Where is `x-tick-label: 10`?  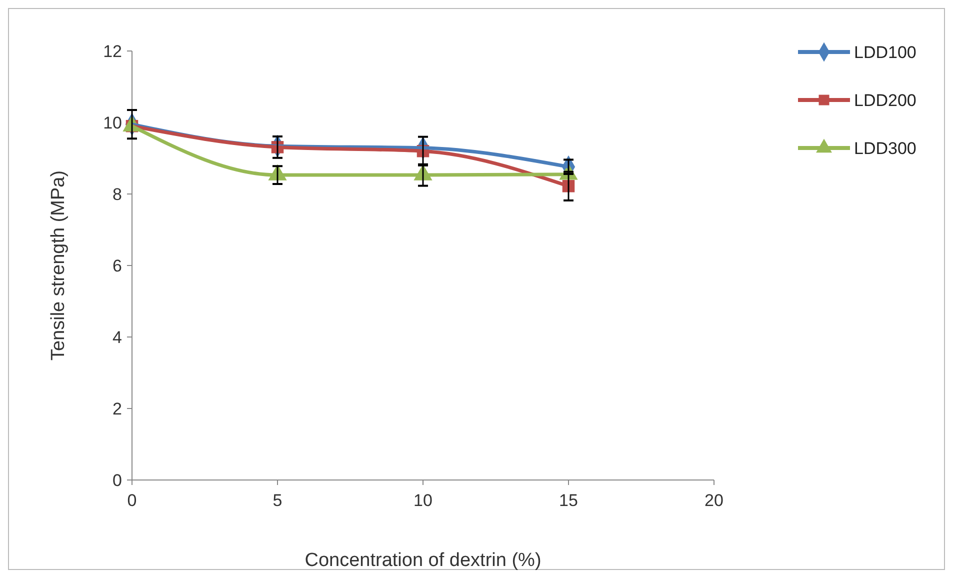
x-tick-label: 10 is located at coordinates (423, 500).